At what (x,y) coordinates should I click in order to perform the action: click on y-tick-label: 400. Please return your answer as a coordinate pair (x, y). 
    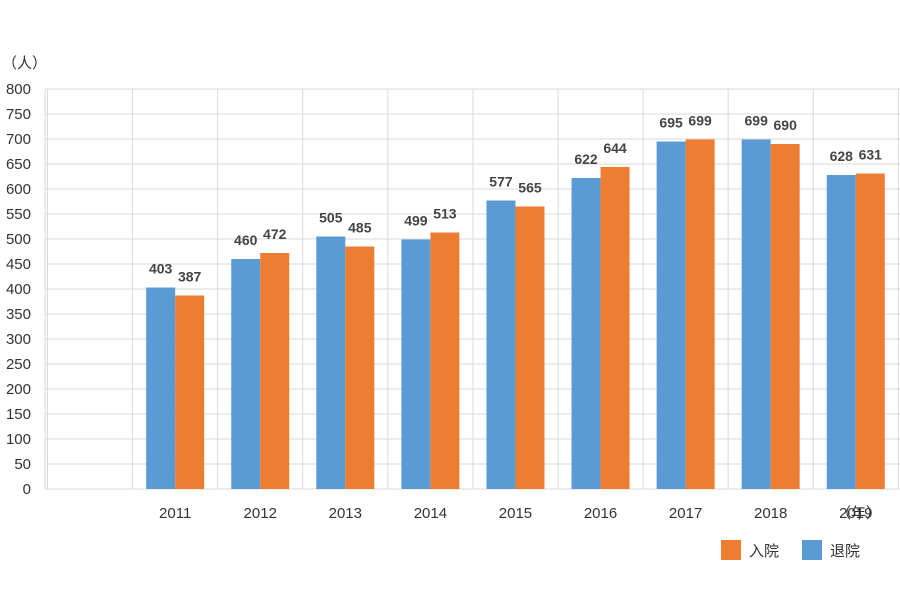
    Looking at the image, I should click on (18, 289).